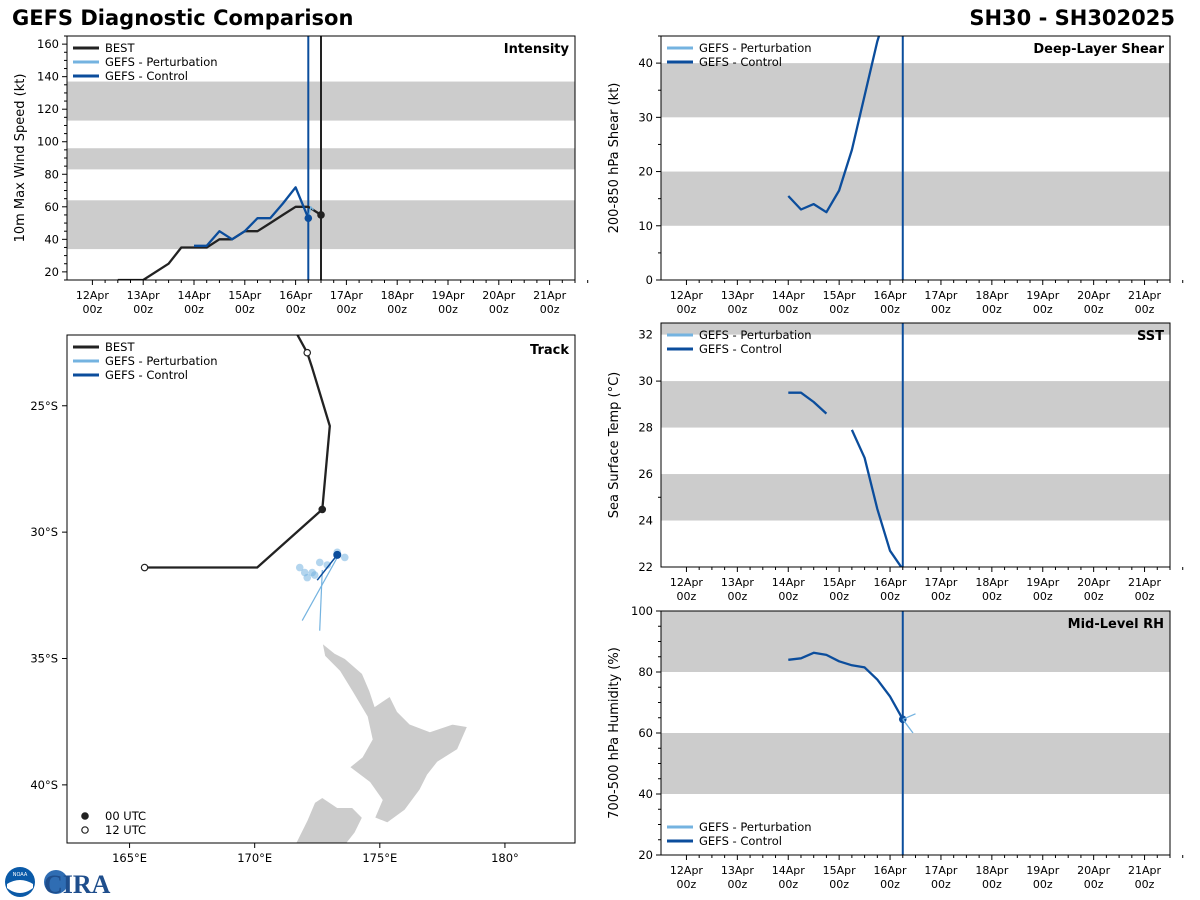 Image resolution: width=1200 pixels, height=900 pixels. I want to click on noaa-seal-icon: NOAA, so click(20, 882).